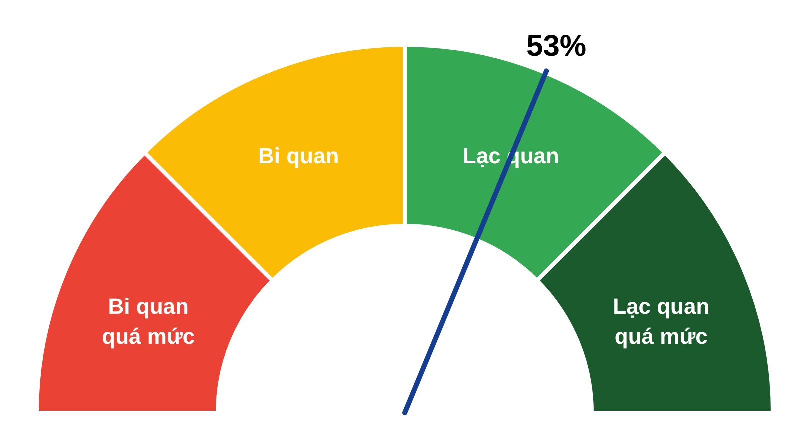 This screenshot has height=423, width=787. What do you see at coordinates (661, 321) in the screenshot?
I see `slice-label: Lạc quan quá mức` at bounding box center [661, 321].